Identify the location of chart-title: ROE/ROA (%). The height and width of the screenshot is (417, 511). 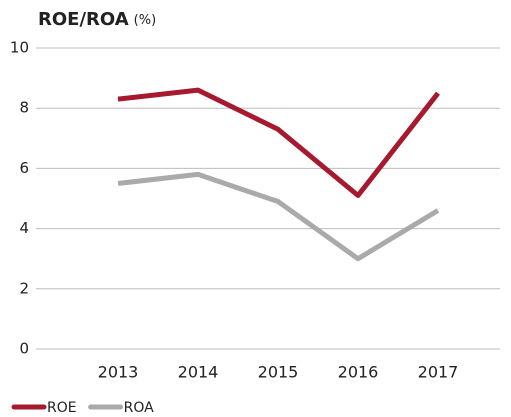
(97, 19).